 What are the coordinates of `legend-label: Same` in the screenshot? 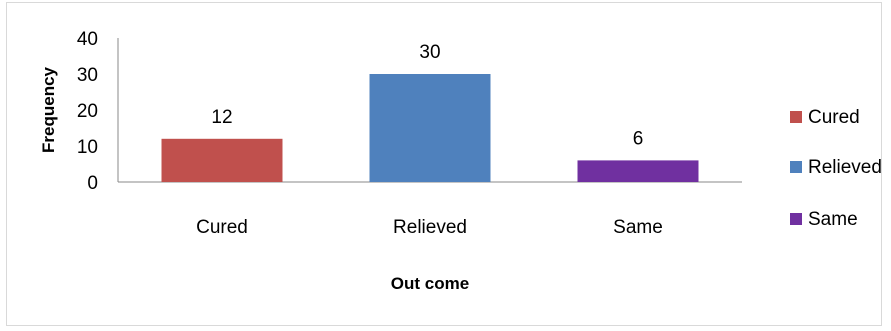 It's located at (833, 219).